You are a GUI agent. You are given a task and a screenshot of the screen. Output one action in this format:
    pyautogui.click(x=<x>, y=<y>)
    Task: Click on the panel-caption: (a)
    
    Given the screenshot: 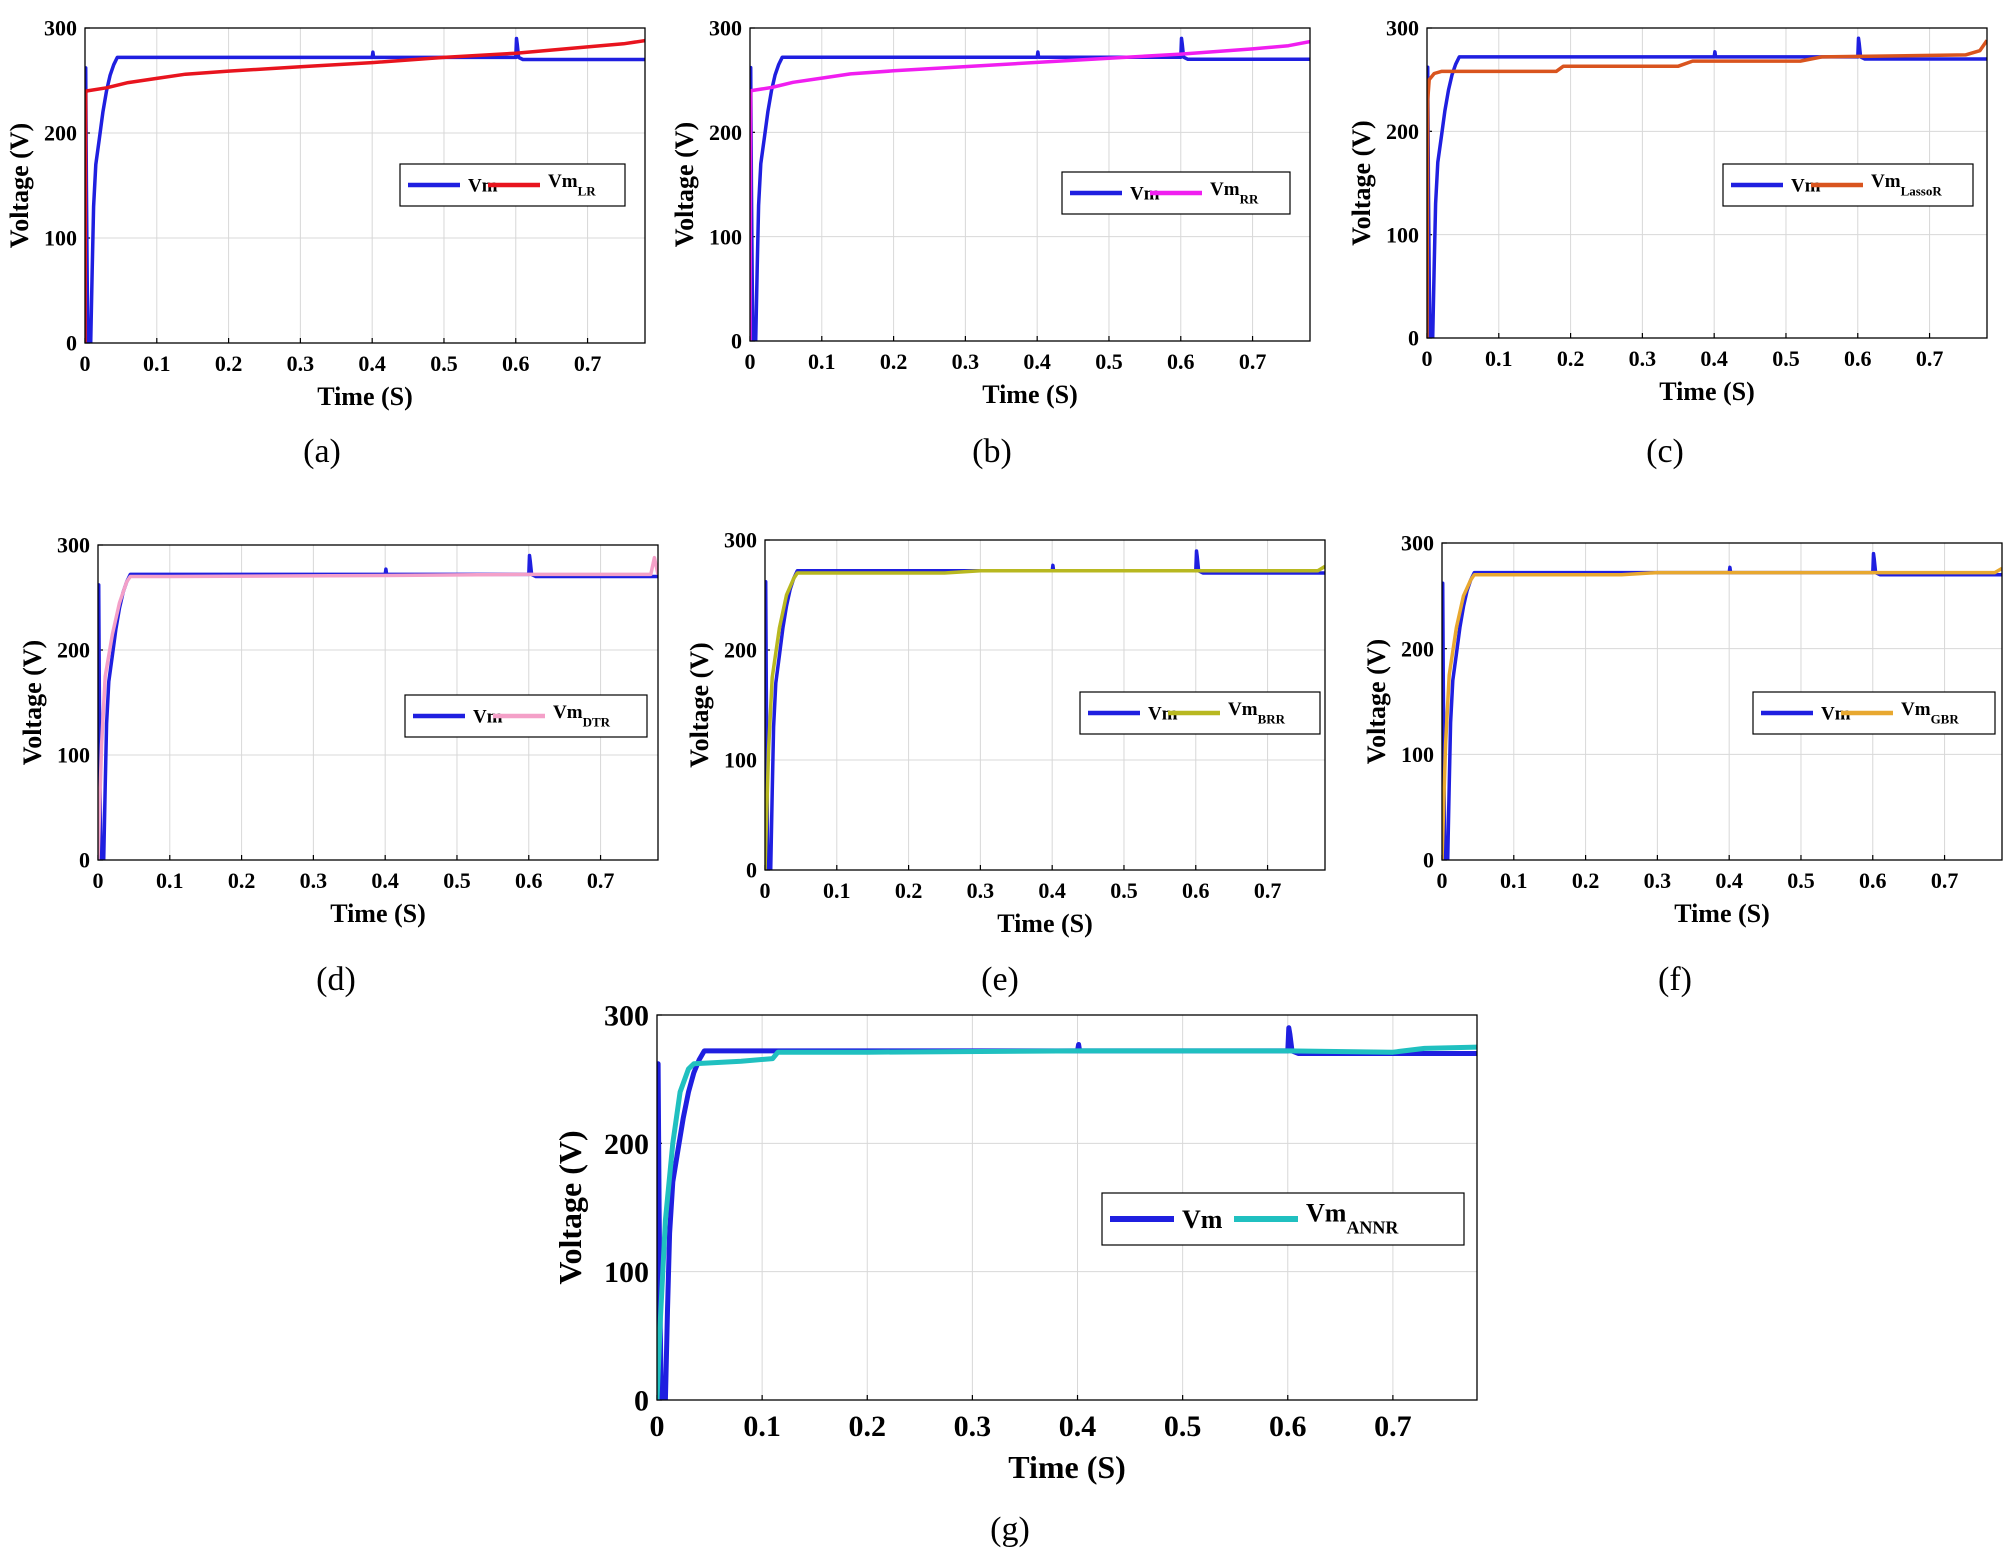 What is the action you would take?
    pyautogui.click(x=322, y=451)
    